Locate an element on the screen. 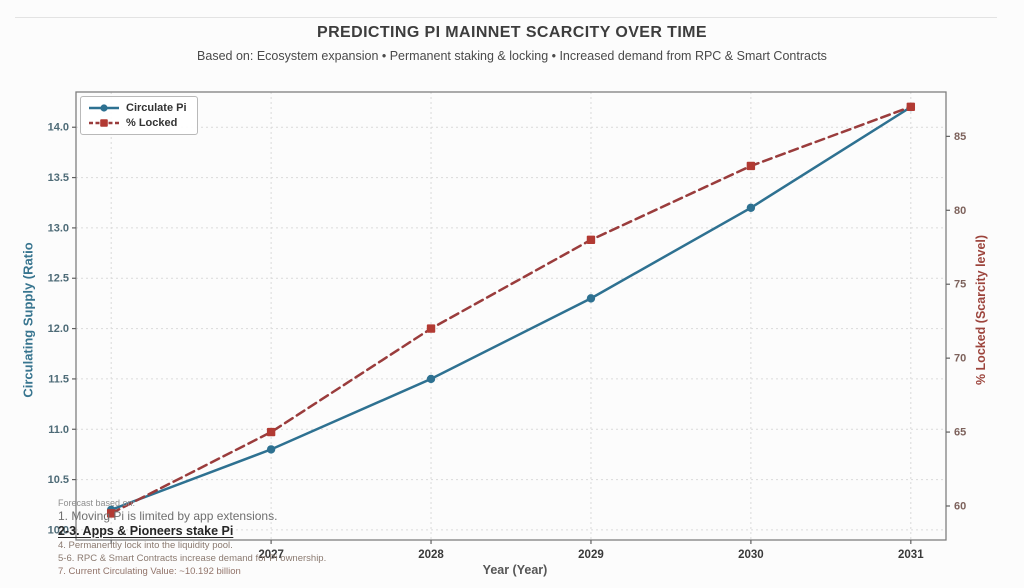 Image resolution: width=1024 pixels, height=588 pixels. annotation-line: Forecast based on: is located at coordinates (97, 503).